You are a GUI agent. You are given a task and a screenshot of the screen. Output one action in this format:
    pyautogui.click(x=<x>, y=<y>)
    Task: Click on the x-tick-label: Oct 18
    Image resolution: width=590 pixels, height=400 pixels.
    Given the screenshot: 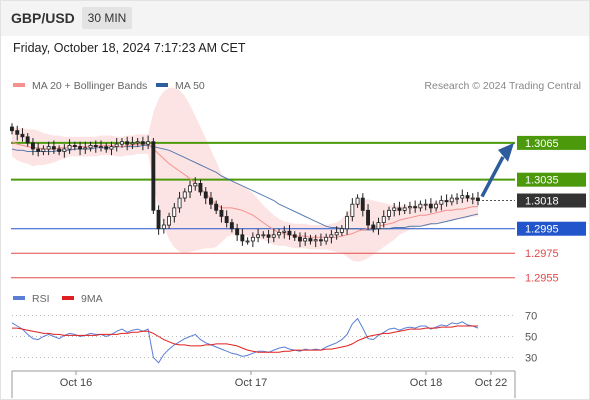 What is the action you would take?
    pyautogui.click(x=426, y=383)
    